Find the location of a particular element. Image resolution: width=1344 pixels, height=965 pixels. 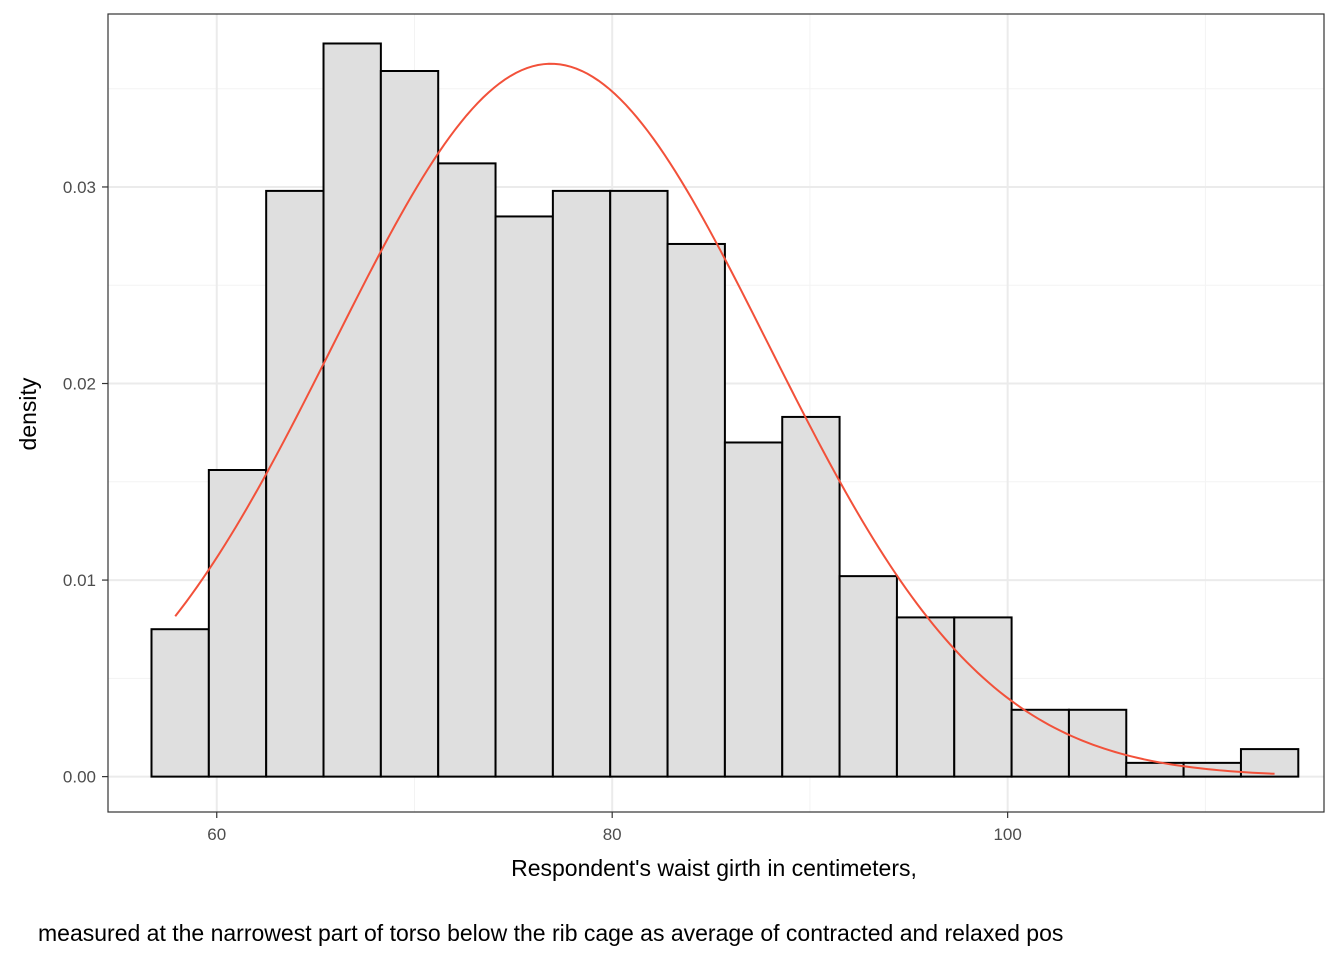

x-tick-label: 100 is located at coordinates (1007, 834).